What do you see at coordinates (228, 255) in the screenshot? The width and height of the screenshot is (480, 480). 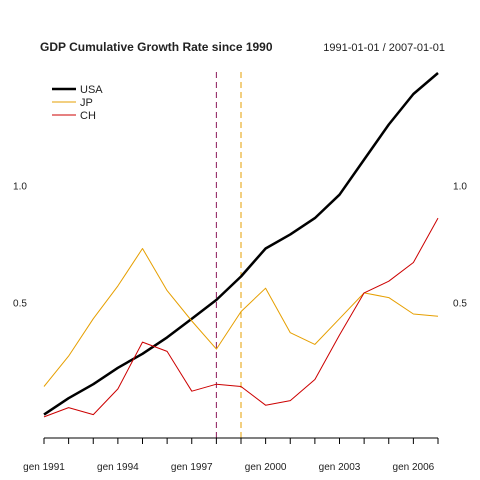 I see `vertical-markers` at bounding box center [228, 255].